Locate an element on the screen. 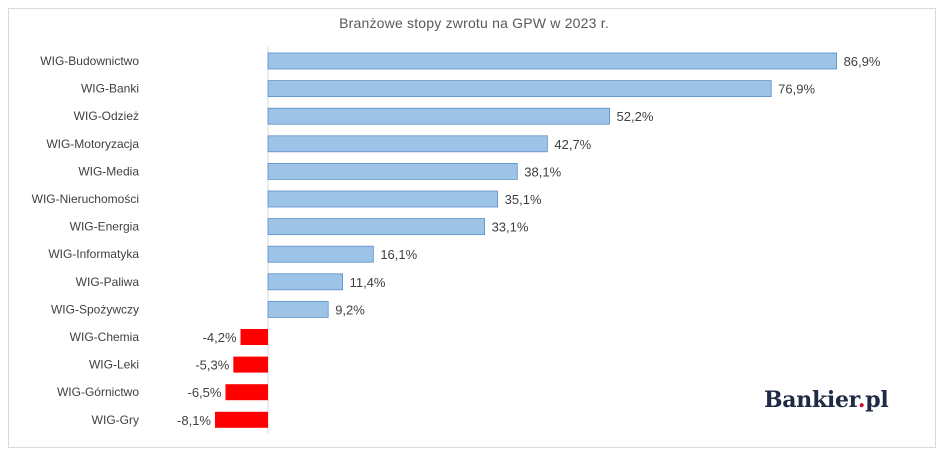 The height and width of the screenshot is (459, 948). data-label: 35,1% is located at coordinates (523, 199).